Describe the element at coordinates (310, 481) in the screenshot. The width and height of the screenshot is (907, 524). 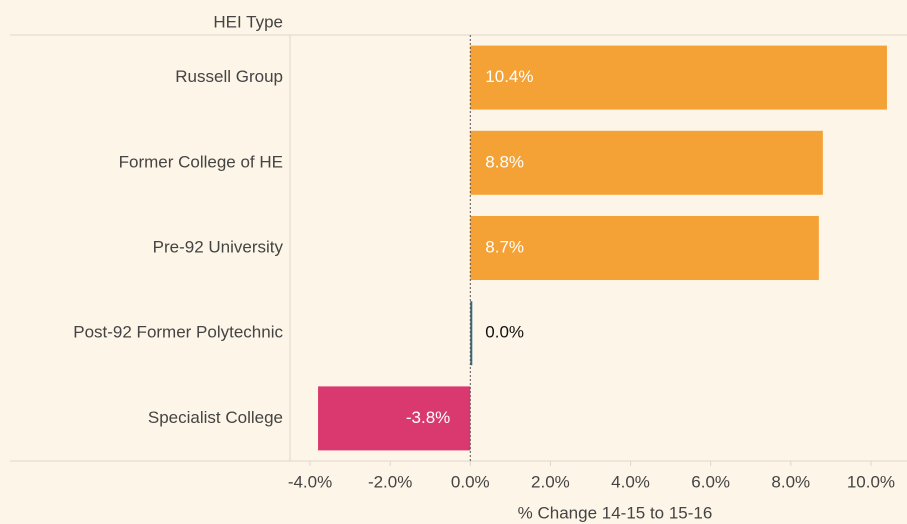
I see `x-tick-label: -4.0%` at that location.